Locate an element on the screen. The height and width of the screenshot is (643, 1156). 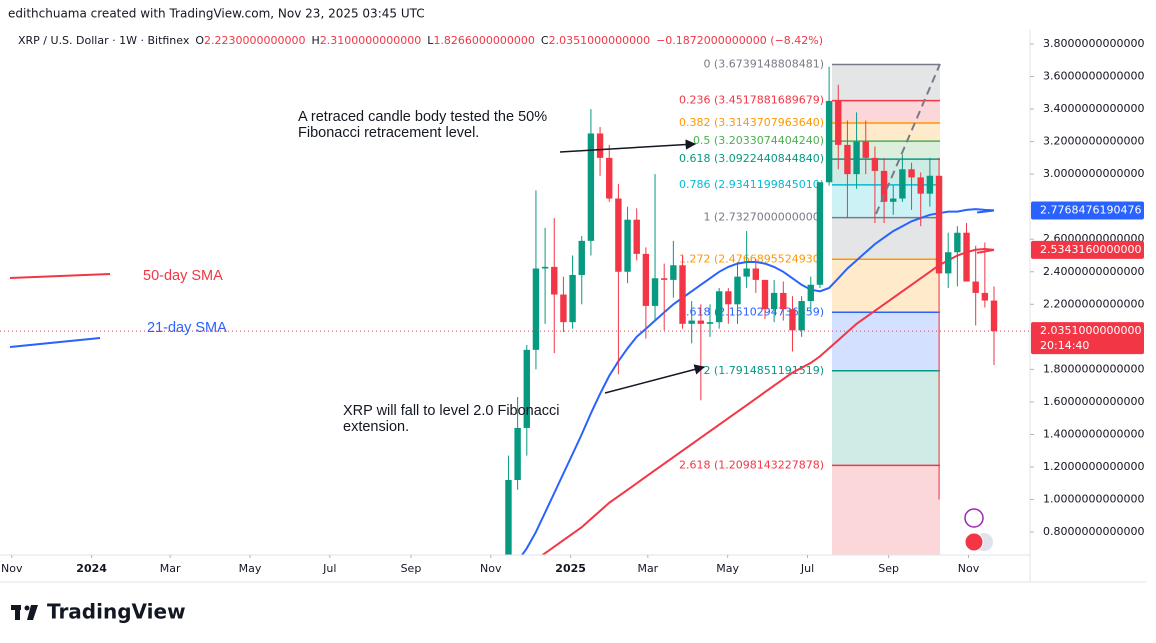
h-key: H is located at coordinates (316, 40).